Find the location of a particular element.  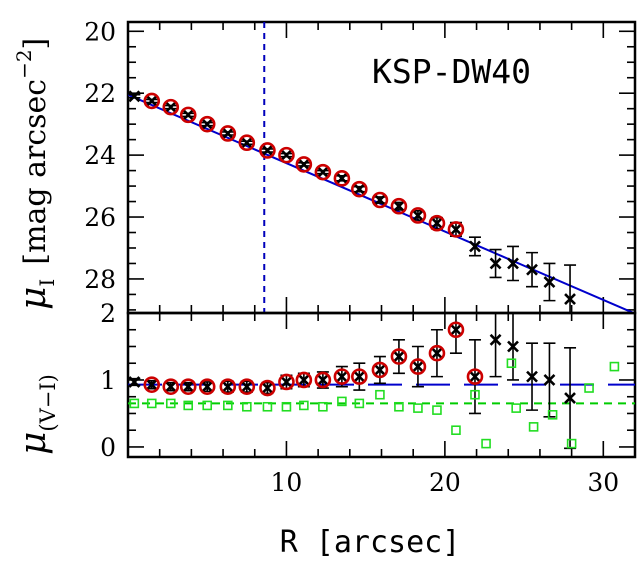

bottom-y-axis-title: μ(V−I) is located at coordinates (36, 414).